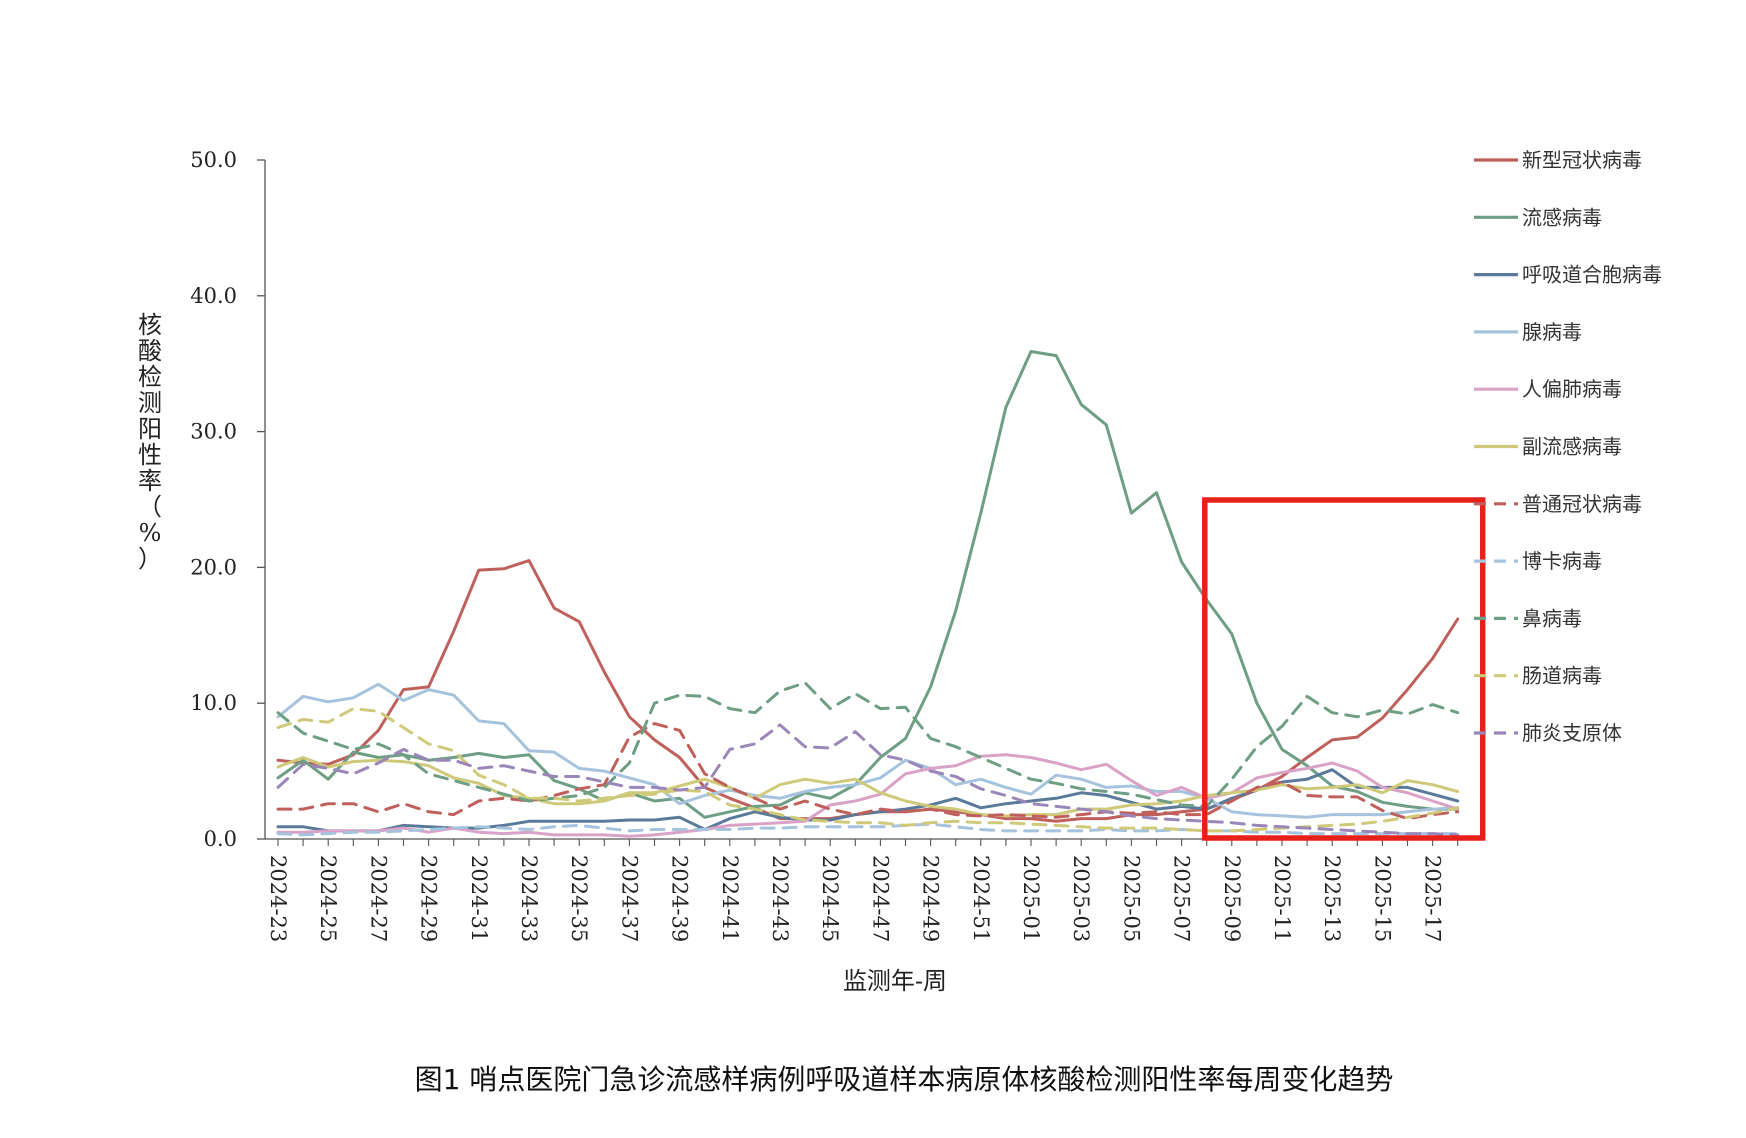 This screenshot has height=1138, width=1746. Describe the element at coordinates (780, 898) in the screenshot. I see `x-tick-label: 2024-43` at that location.